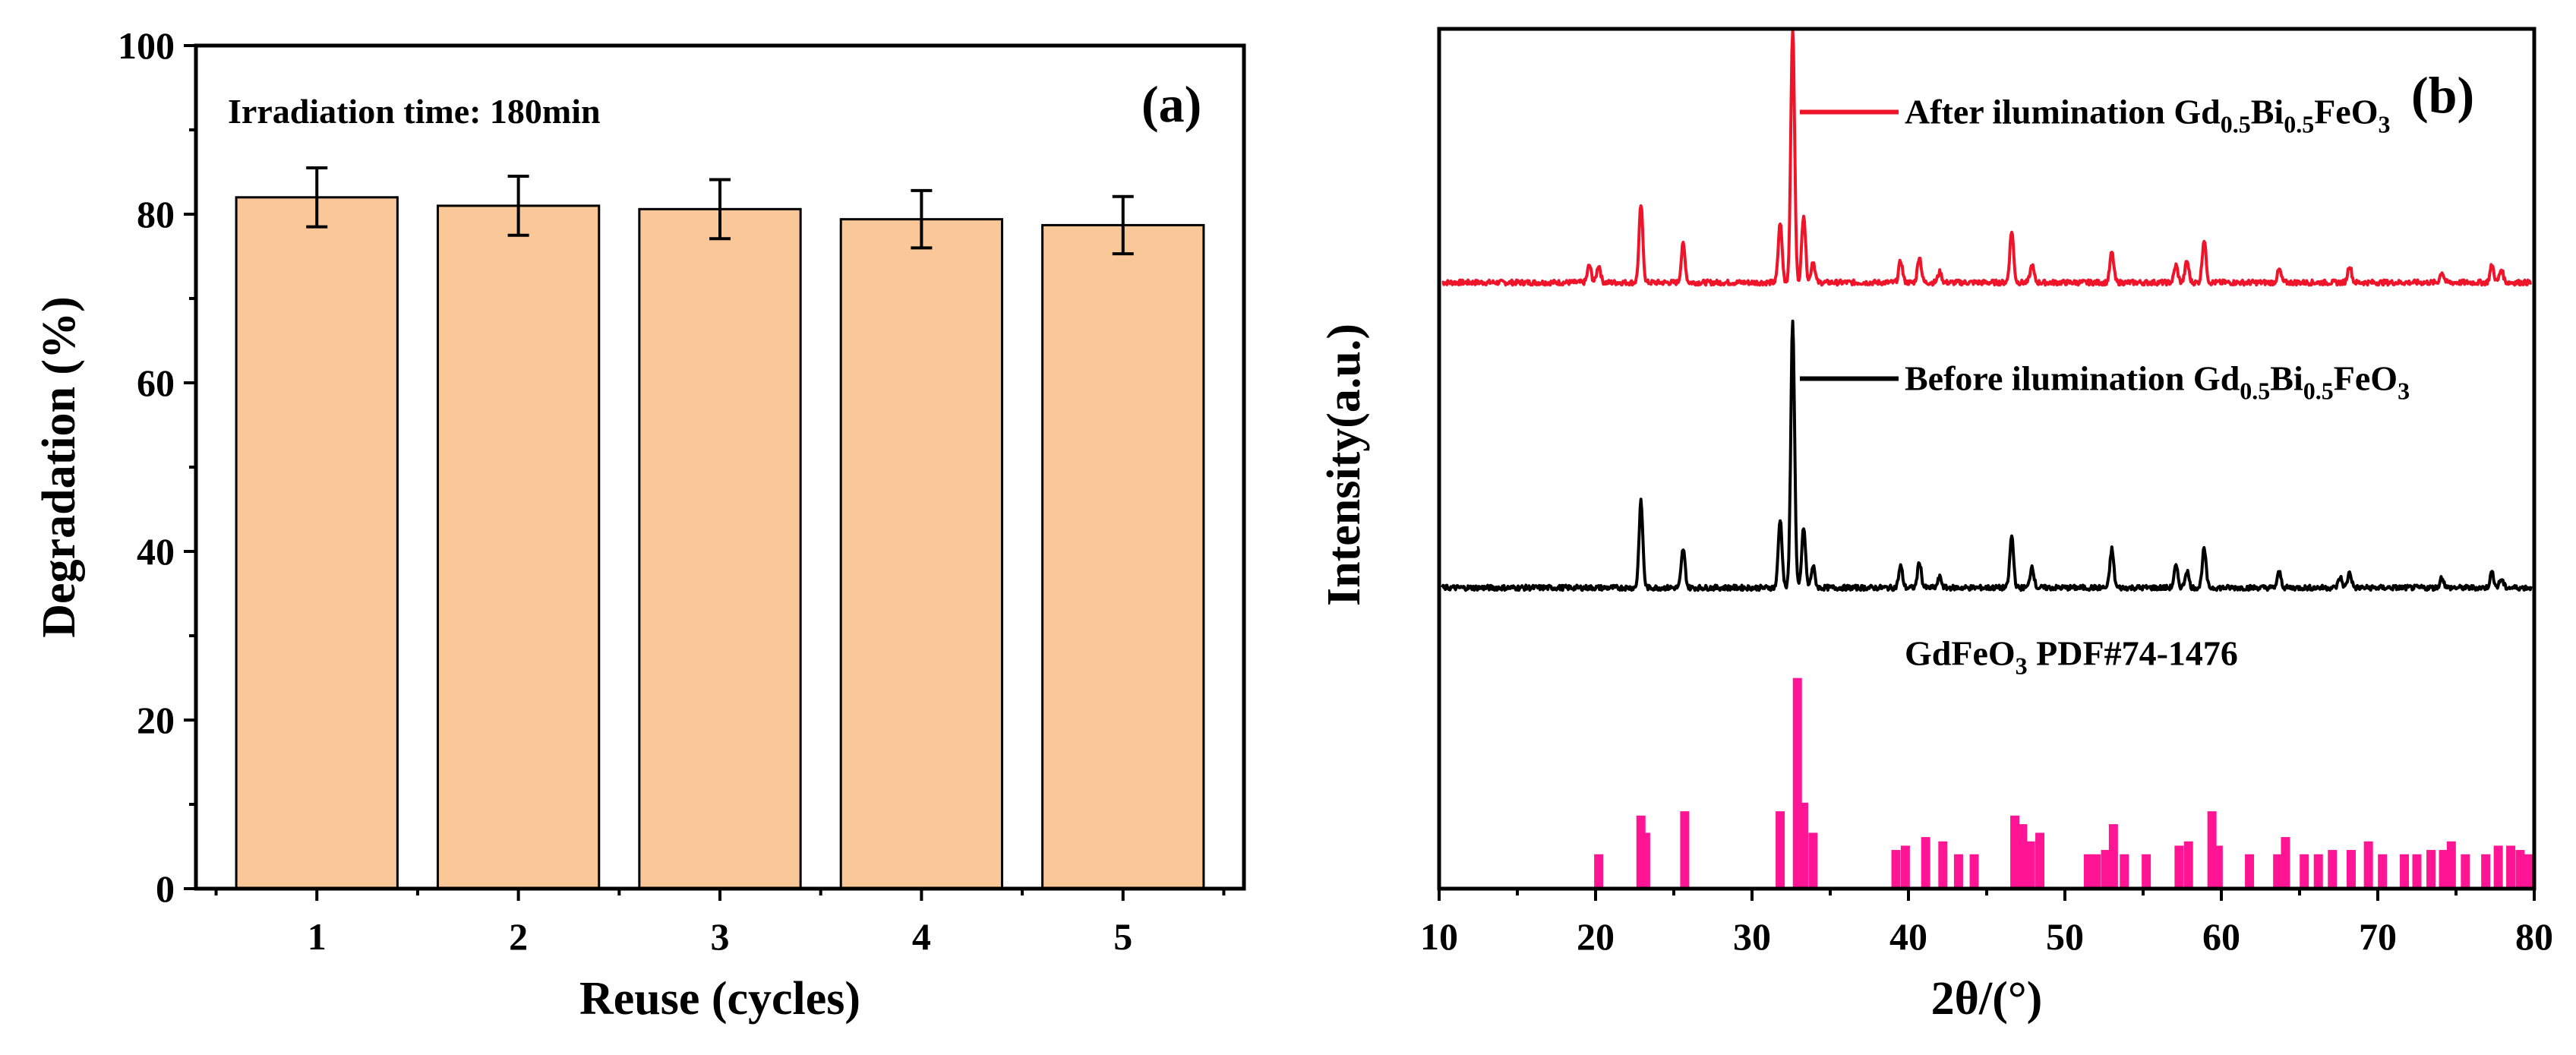  Describe the element at coordinates (720, 936) in the screenshot. I see `a-x-tick-label: 3` at that location.